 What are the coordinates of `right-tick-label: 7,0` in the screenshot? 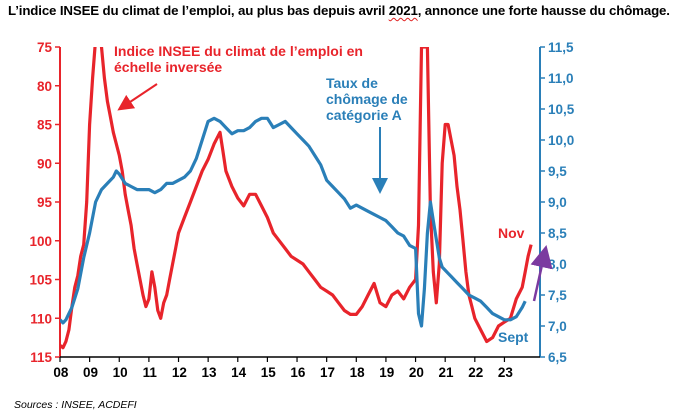 It's located at (557, 326).